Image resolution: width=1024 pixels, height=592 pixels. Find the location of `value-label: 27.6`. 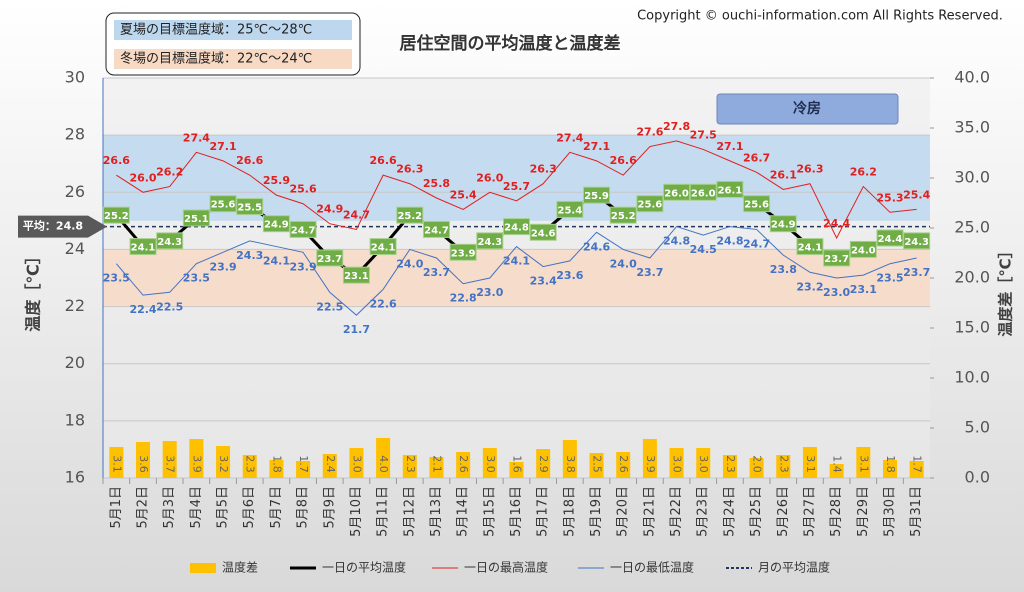

value-label: 27.6 is located at coordinates (649, 132).